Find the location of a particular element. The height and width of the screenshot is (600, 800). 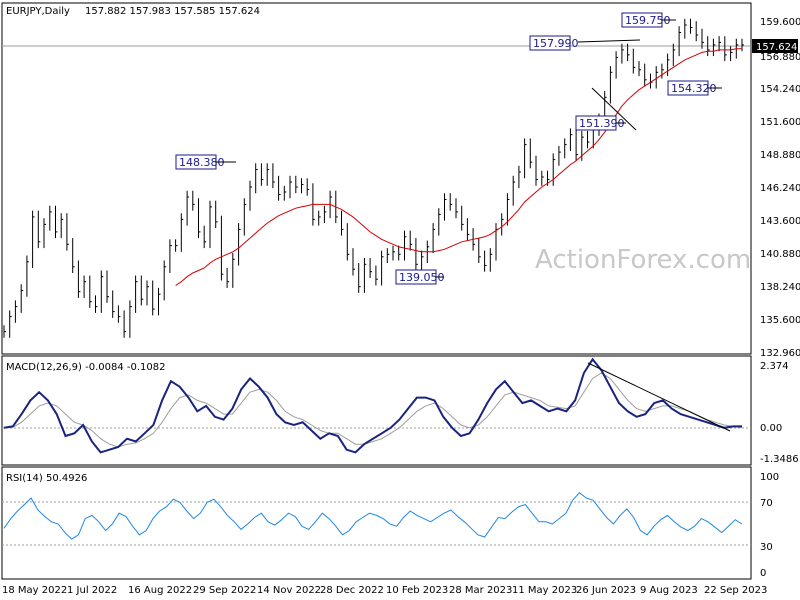

price-tick: 146.240 is located at coordinates (780, 188).